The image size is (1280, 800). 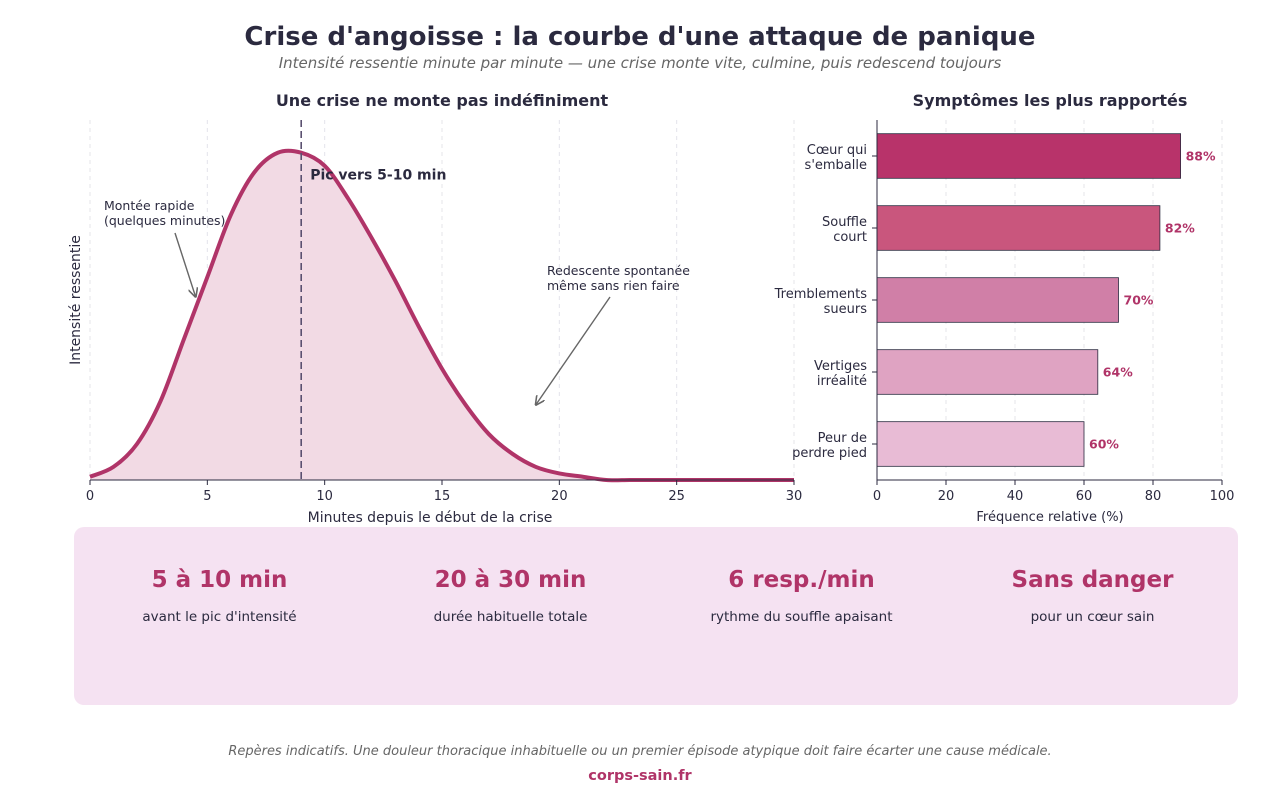 I want to click on stat-card: 20 à 30 min durée habituelle totale, so click(x=510, y=576).